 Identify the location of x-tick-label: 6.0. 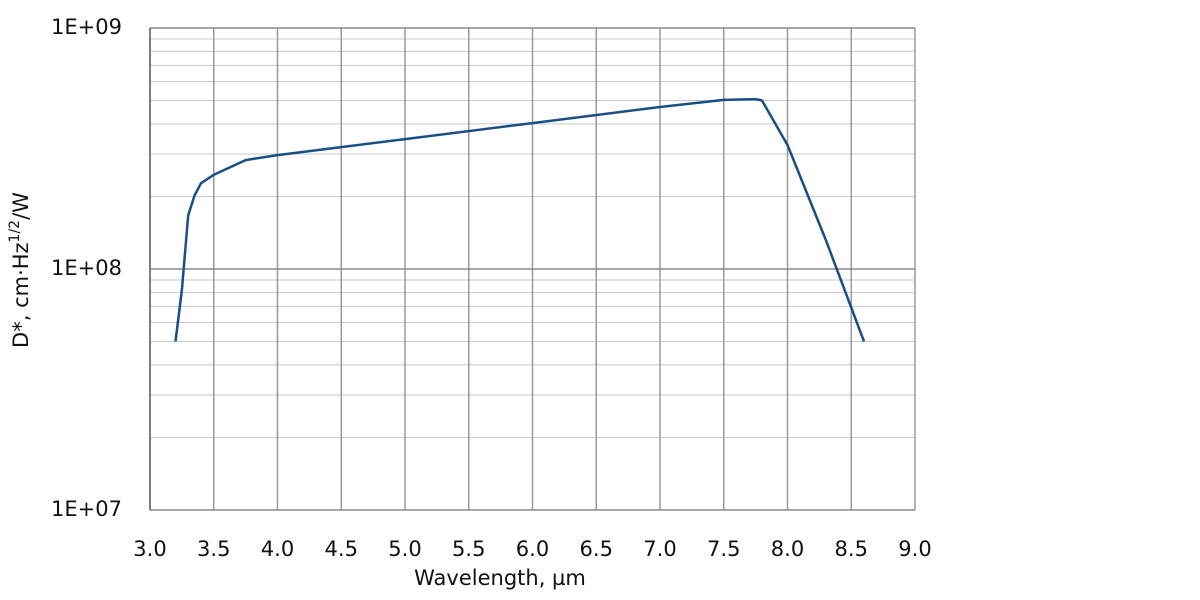
(532, 549).